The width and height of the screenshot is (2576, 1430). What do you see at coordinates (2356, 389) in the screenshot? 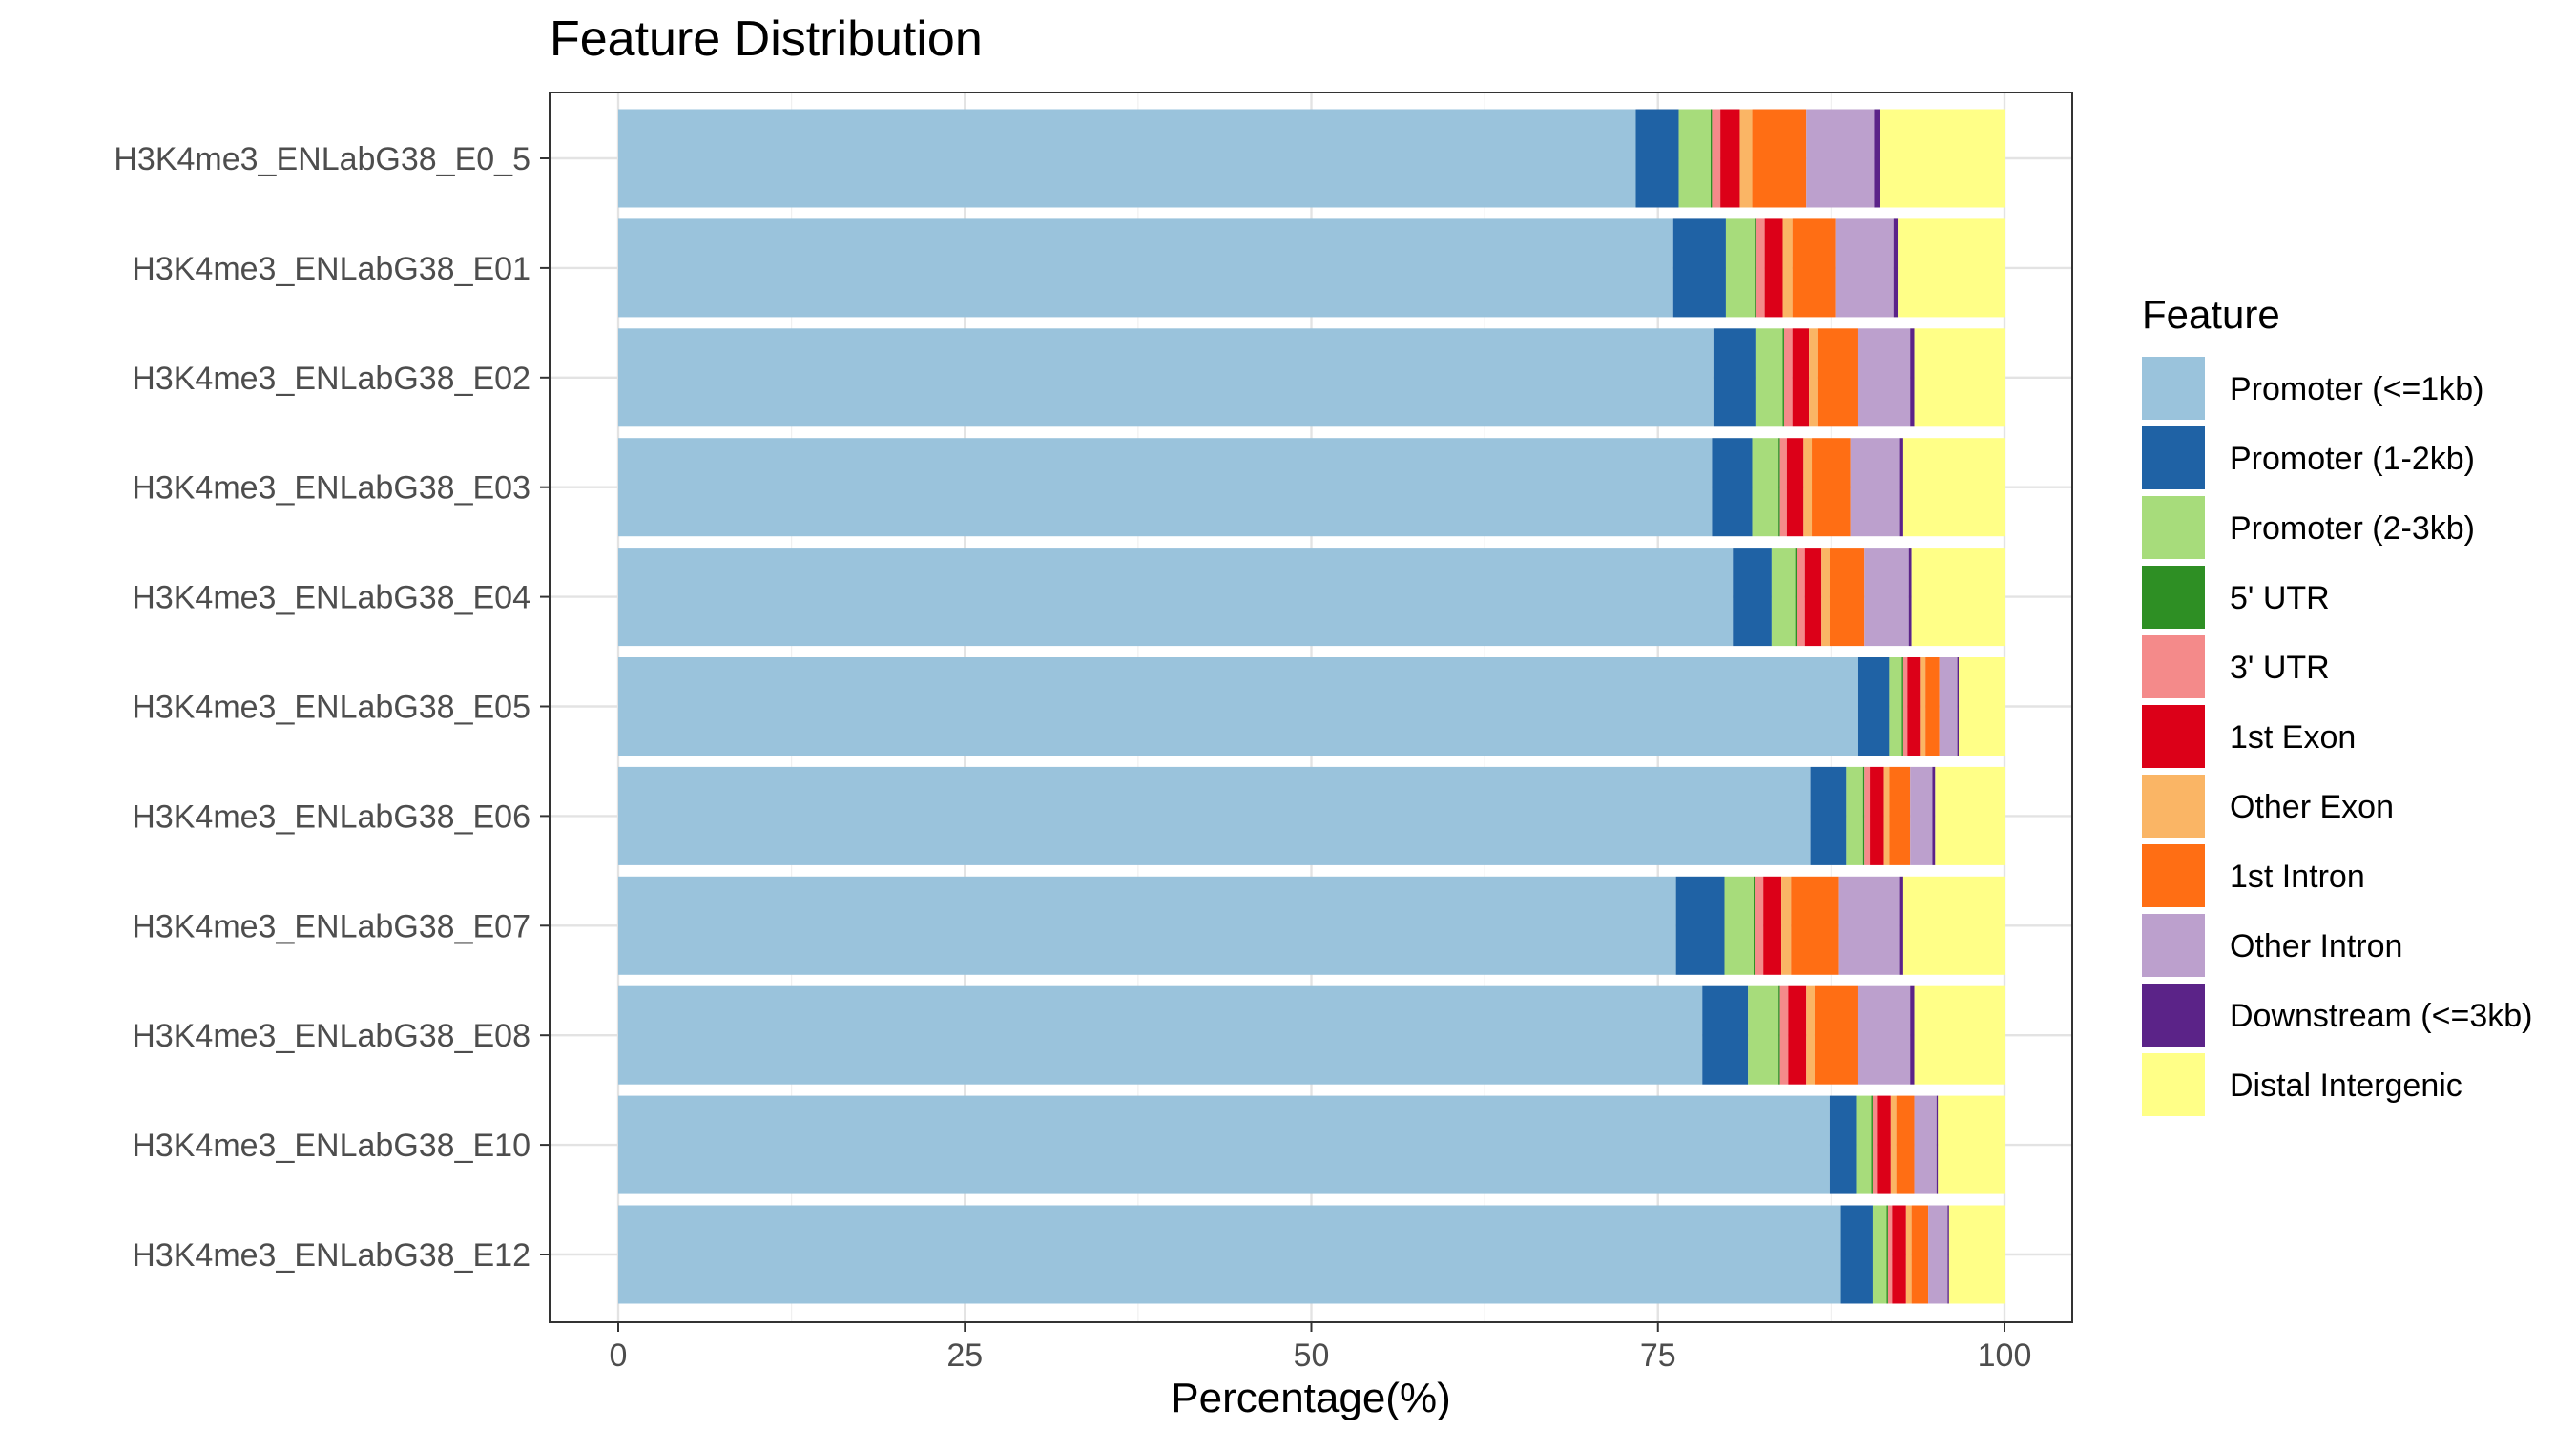
I see `legend-label: Promoter (<=1kb)` at bounding box center [2356, 389].